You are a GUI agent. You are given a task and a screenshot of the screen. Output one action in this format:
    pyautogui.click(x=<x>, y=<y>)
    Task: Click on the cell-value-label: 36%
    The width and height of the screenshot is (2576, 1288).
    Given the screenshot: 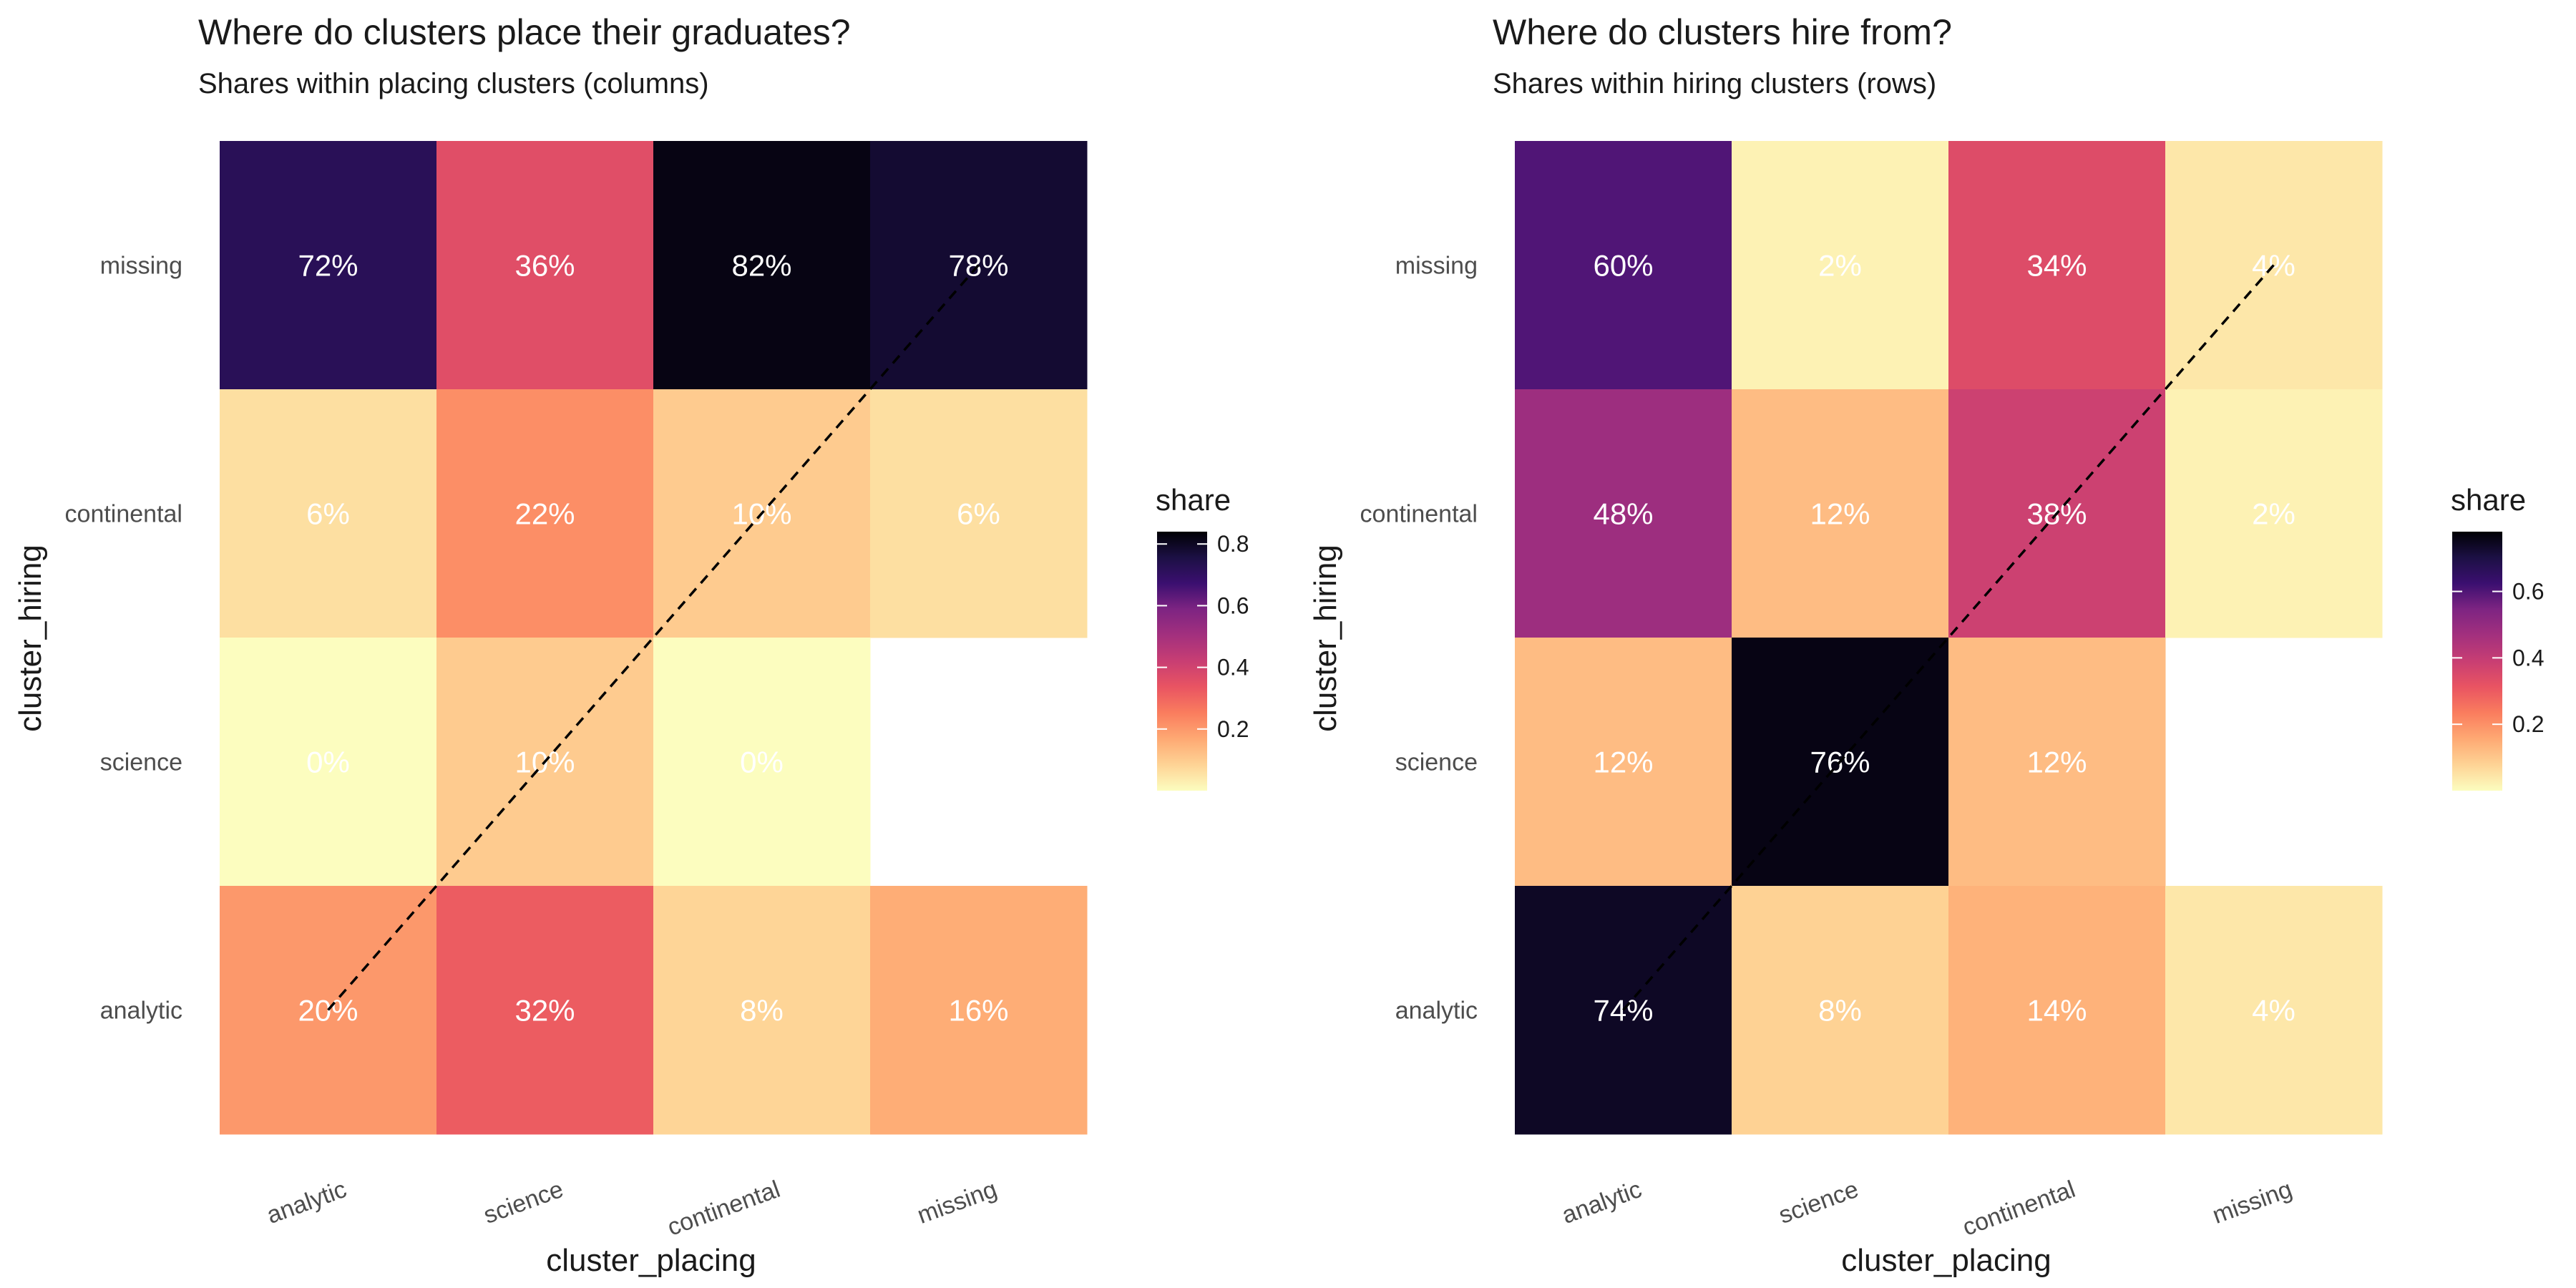 What is the action you would take?
    pyautogui.click(x=544, y=266)
    